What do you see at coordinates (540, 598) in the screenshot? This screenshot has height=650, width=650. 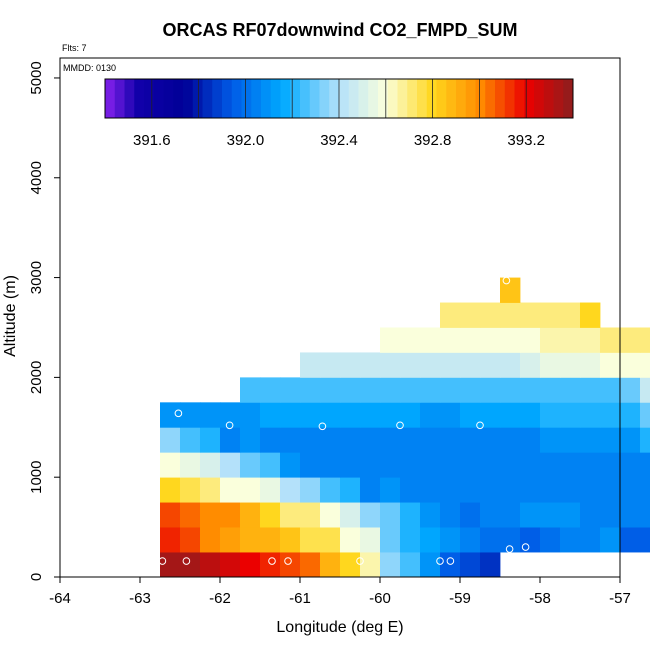 I see `x-tick-label: -58` at bounding box center [540, 598].